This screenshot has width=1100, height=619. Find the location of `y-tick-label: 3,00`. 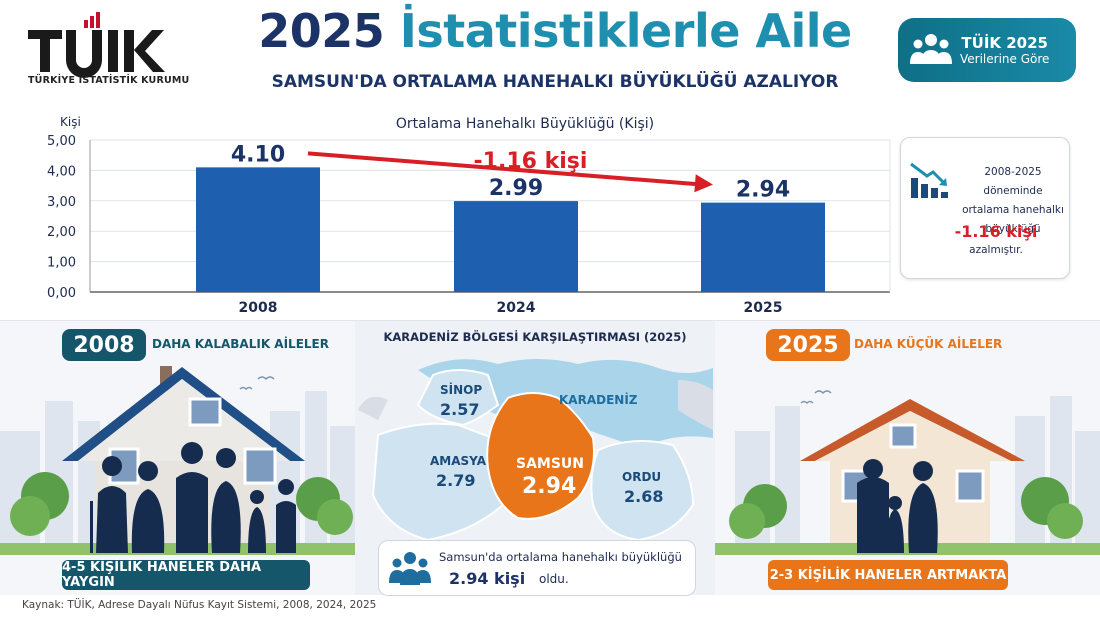

y-tick-label: 3,00 is located at coordinates (61, 202).